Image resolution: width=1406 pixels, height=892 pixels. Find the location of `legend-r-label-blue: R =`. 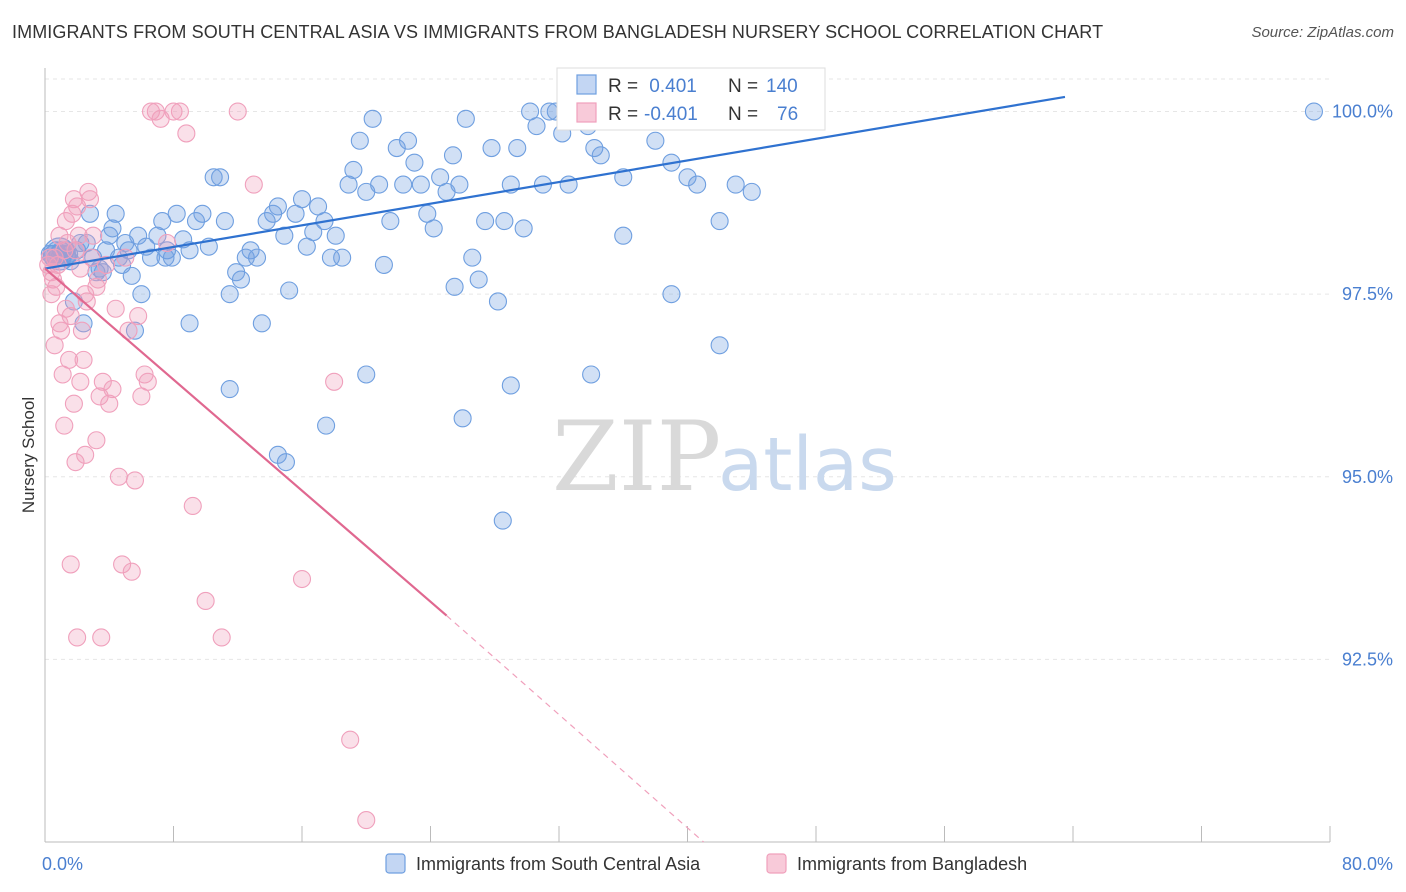

legend-r-label-blue: R = is located at coordinates (623, 86).